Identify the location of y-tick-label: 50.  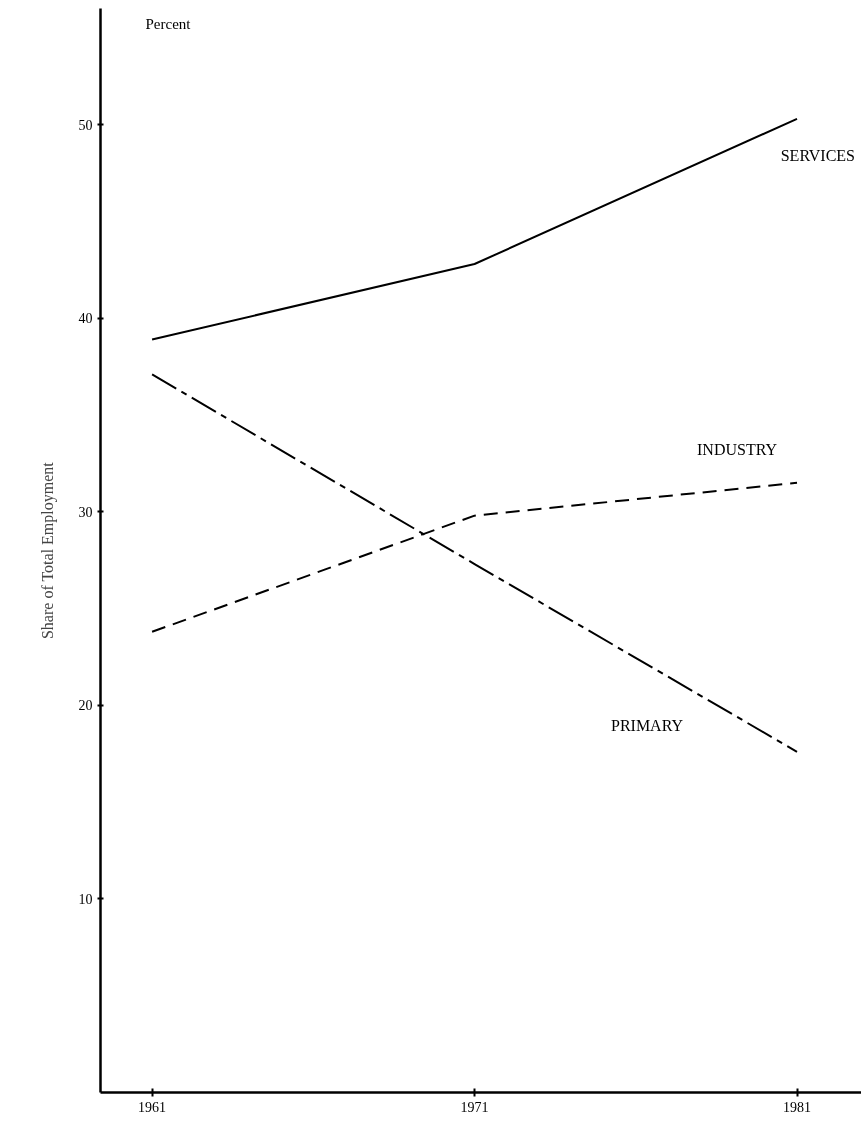
(85, 125).